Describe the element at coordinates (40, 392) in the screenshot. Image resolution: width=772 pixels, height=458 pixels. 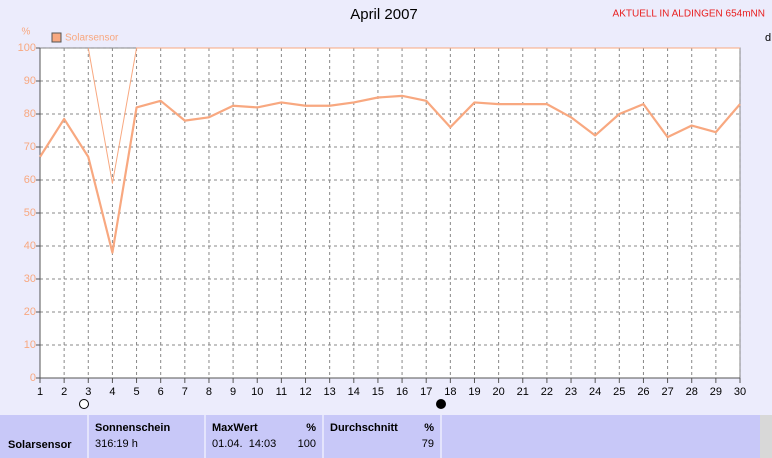
I see `x-tick-label: 1` at that location.